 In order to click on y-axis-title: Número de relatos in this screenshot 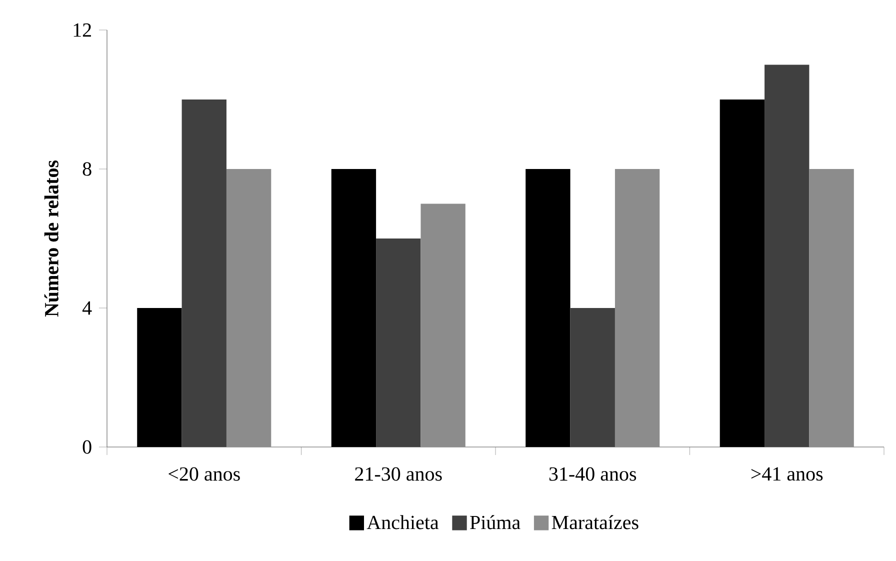, I will do `click(51, 238)`.